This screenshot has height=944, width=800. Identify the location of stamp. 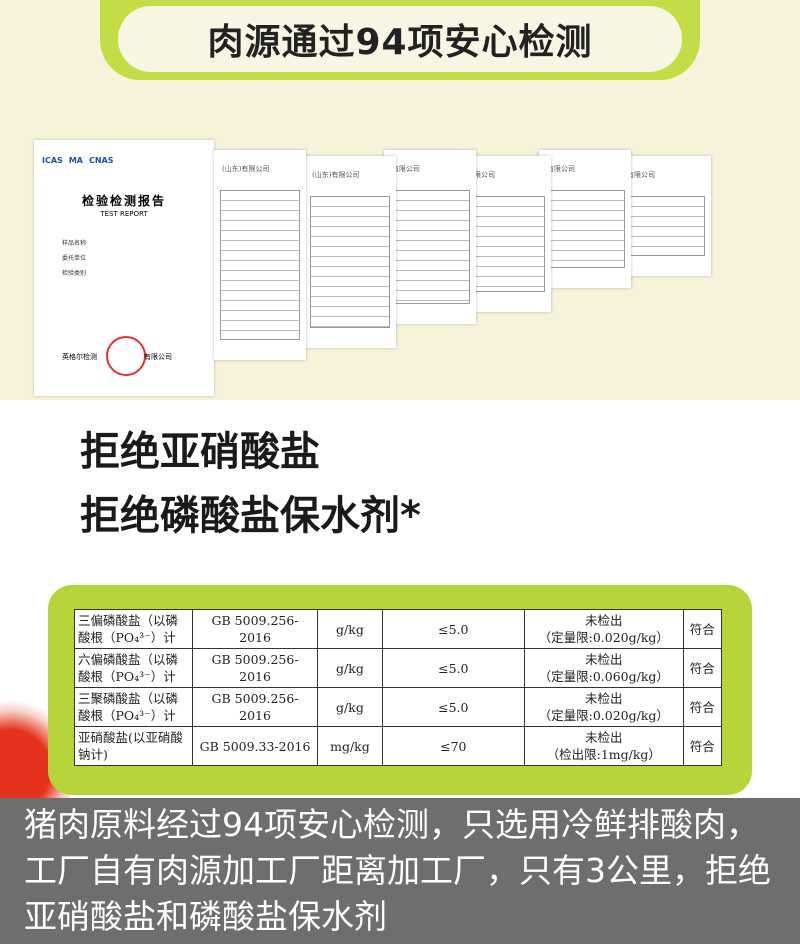
(126, 356).